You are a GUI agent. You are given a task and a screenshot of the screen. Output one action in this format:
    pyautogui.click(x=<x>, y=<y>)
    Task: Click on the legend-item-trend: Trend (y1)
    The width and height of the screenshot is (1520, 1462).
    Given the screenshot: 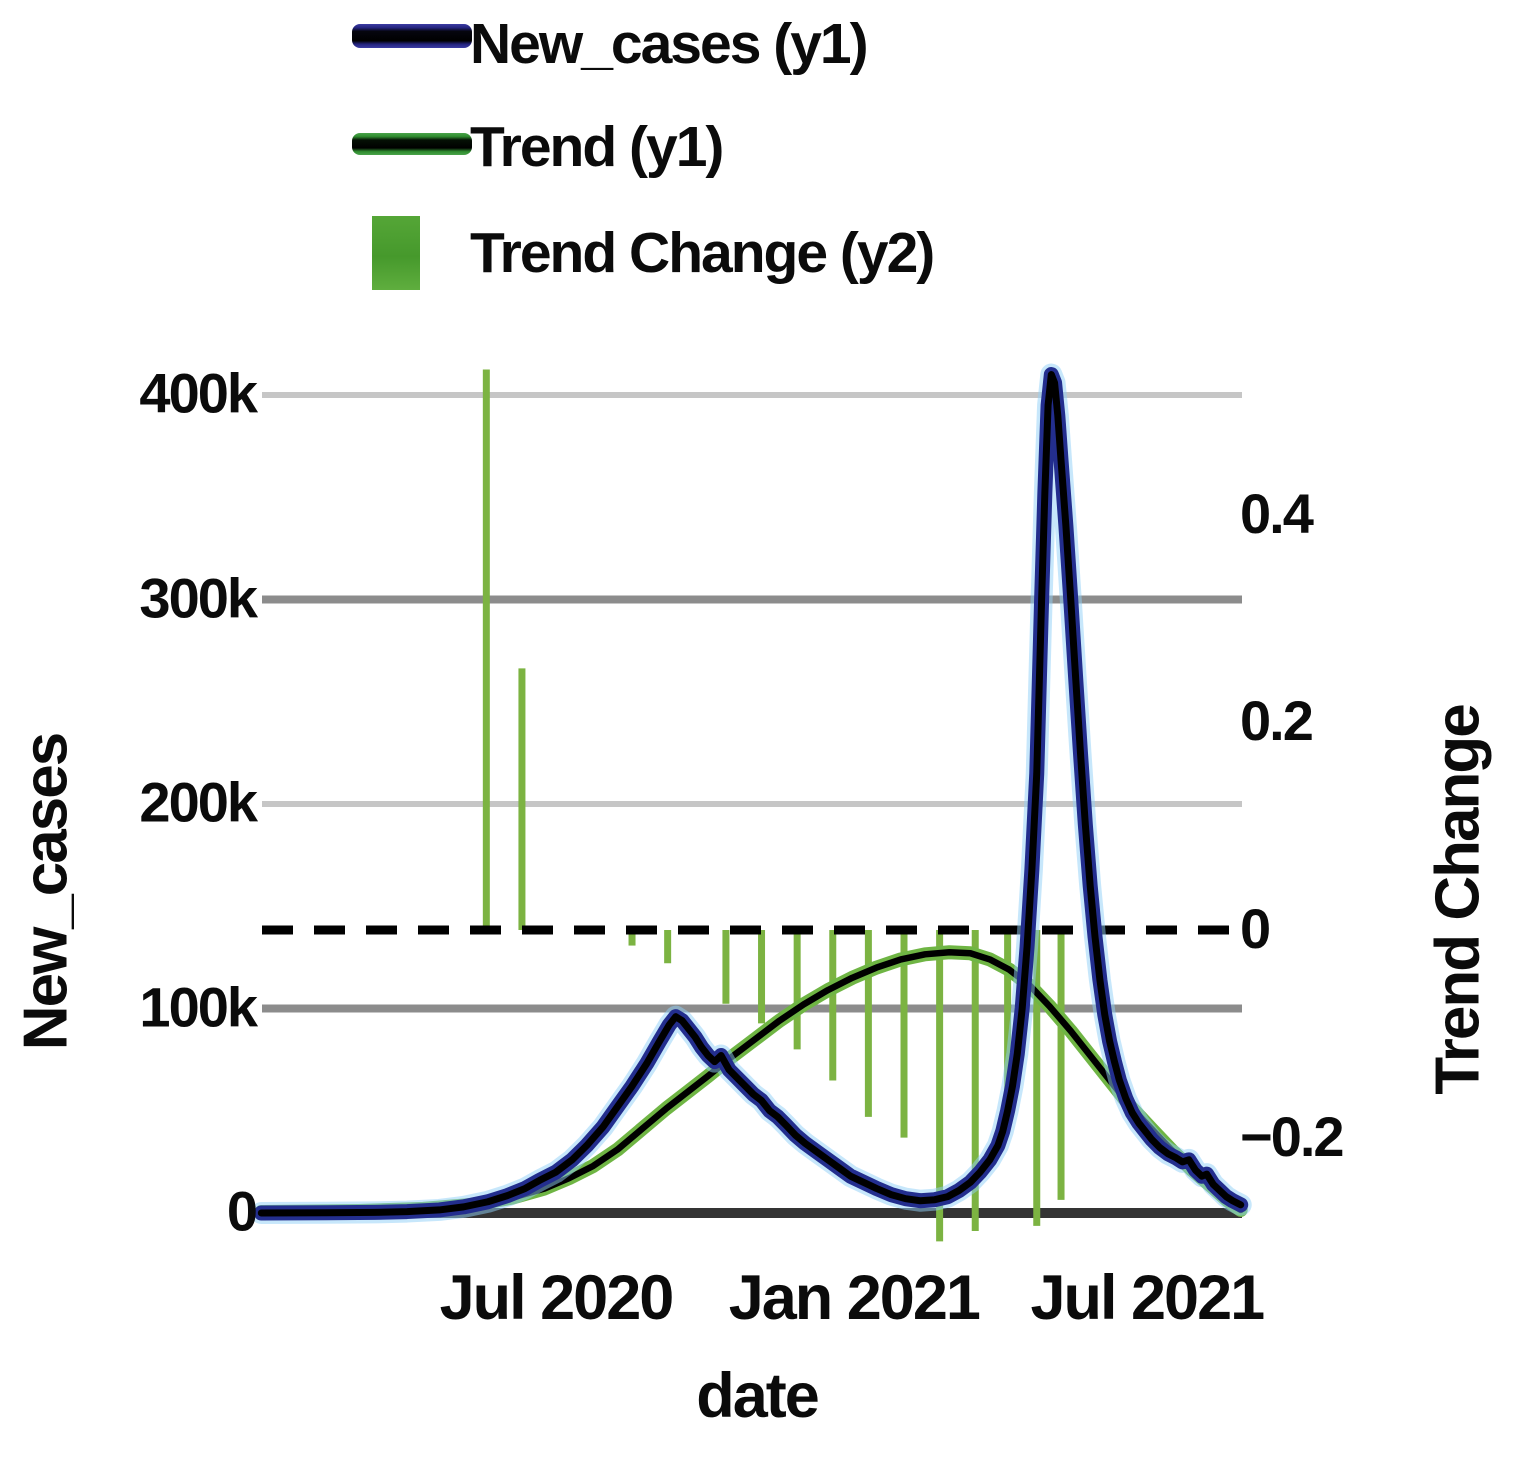 What is the action you would take?
    pyautogui.click(x=550, y=145)
    